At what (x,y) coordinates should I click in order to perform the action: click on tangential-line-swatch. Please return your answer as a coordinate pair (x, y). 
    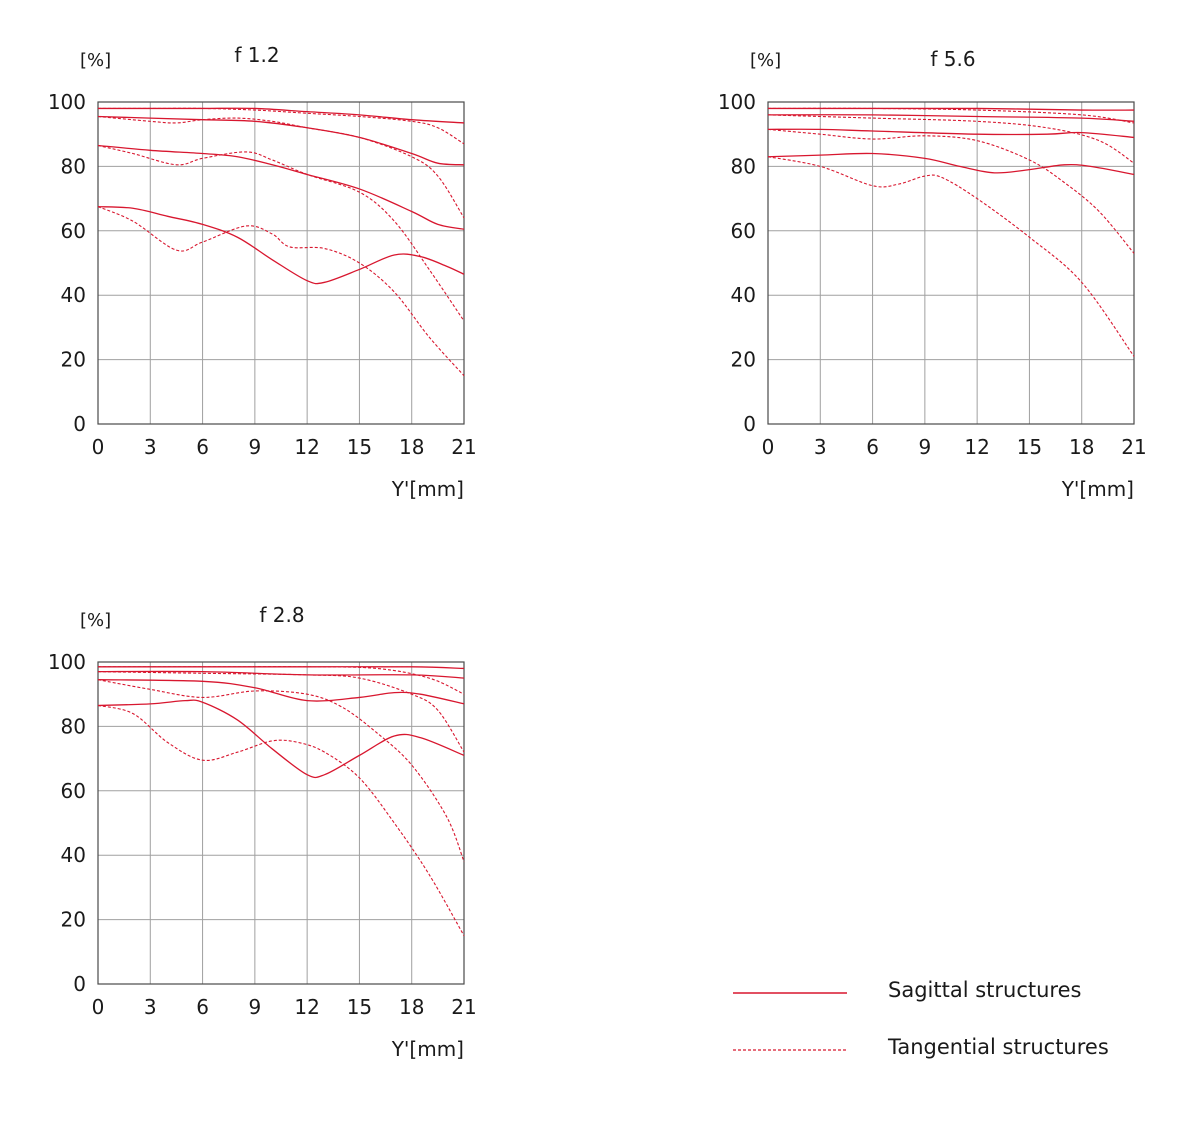
    Looking at the image, I should click on (790, 1050).